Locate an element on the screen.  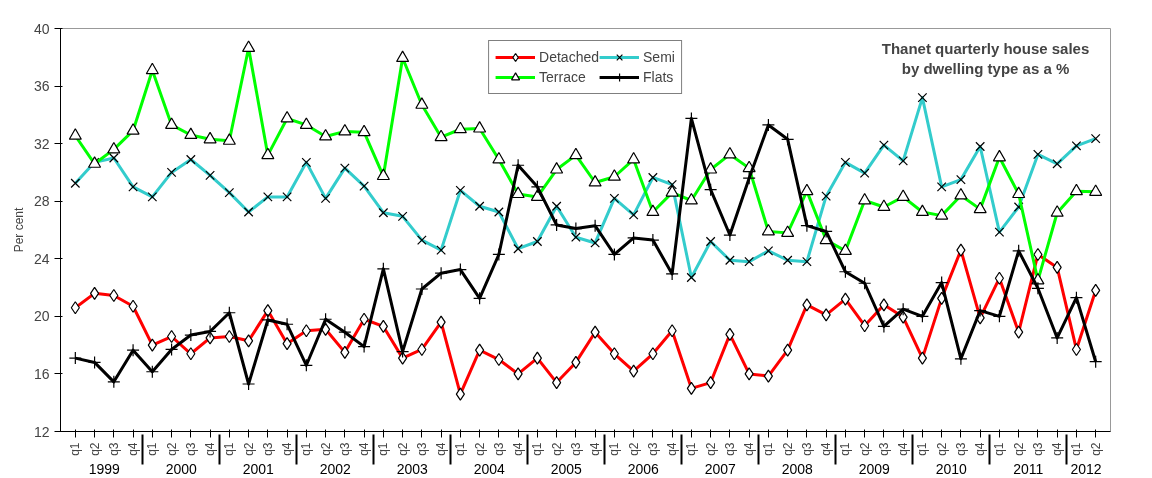
y-axis-title: Per cent is located at coordinates (18, 229).